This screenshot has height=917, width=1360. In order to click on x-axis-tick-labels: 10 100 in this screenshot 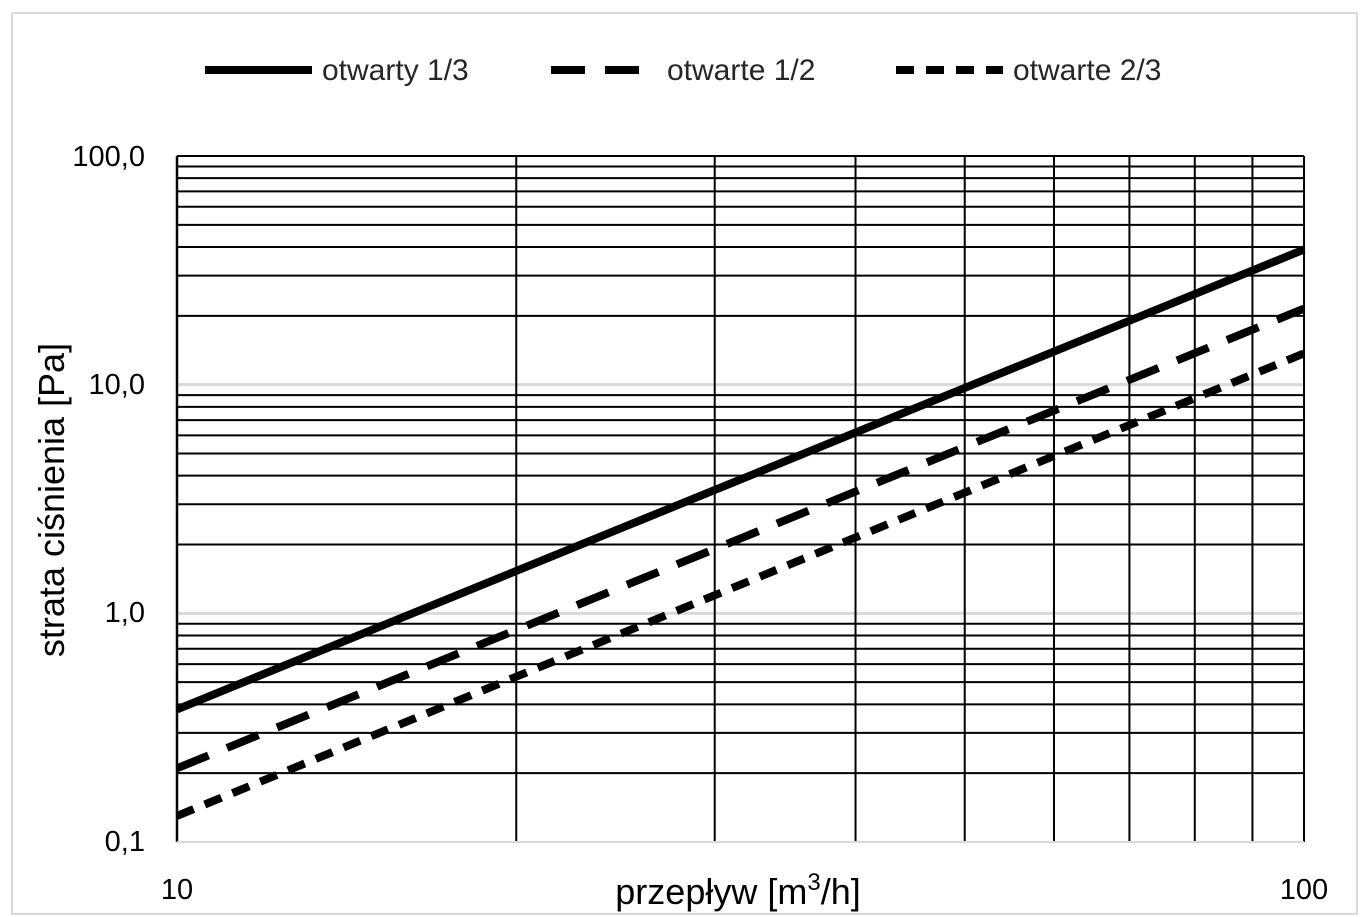, I will do `click(744, 890)`.